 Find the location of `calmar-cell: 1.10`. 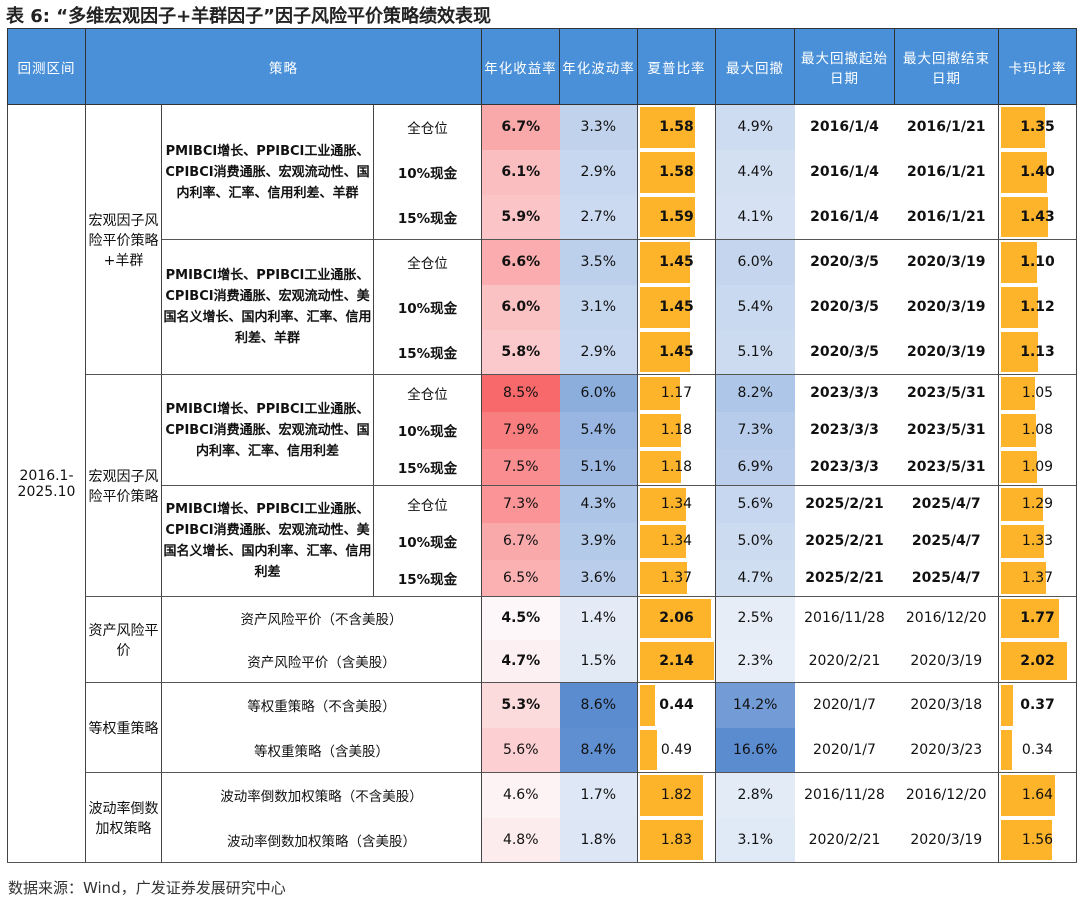

calmar-cell: 1.10 is located at coordinates (1037, 262).